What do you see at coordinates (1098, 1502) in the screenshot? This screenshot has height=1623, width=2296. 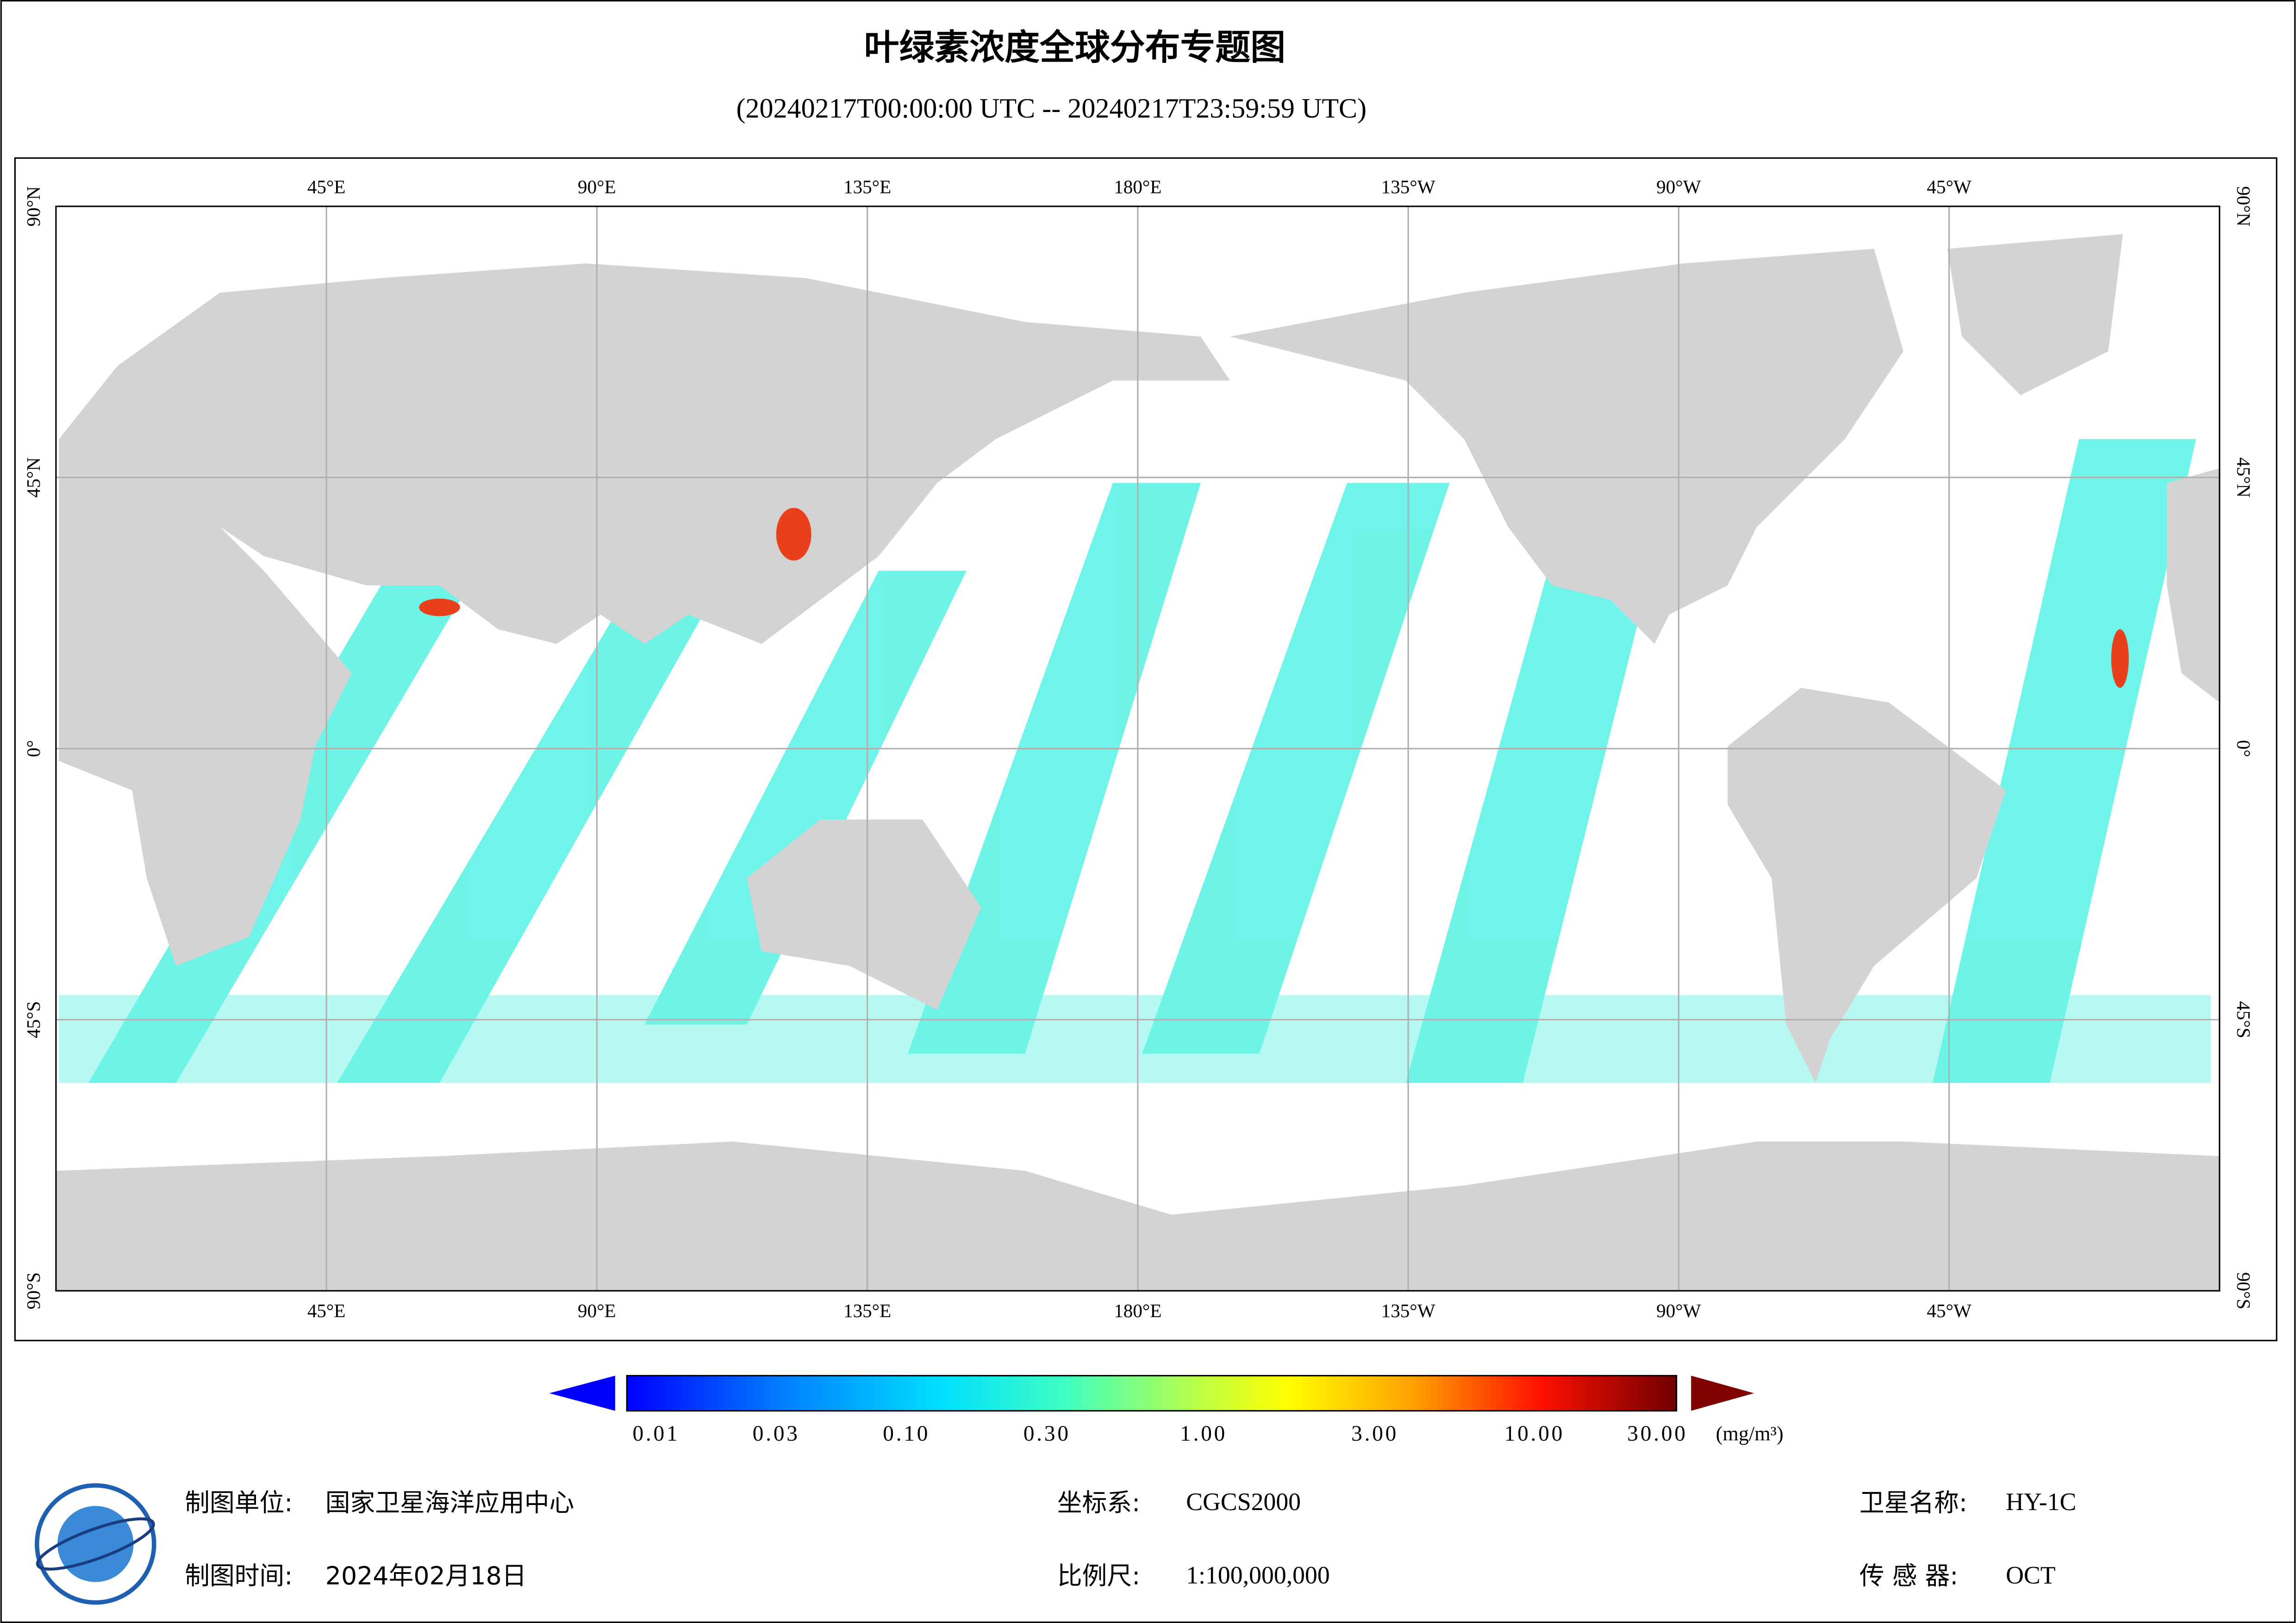 I see `crs-label: 坐标系:` at bounding box center [1098, 1502].